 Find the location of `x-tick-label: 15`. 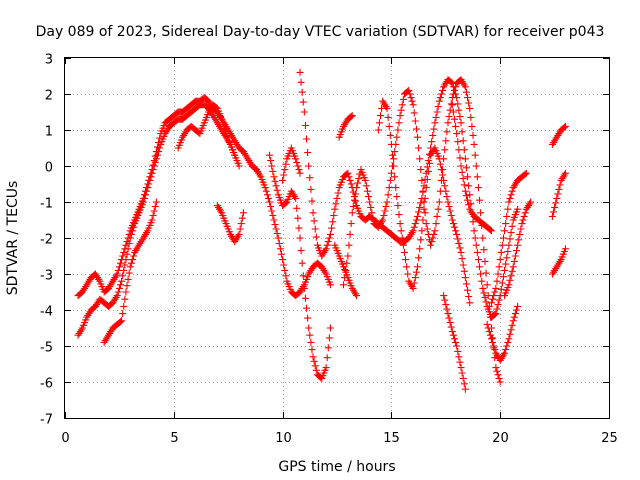

x-tick-label: 15 is located at coordinates (391, 438).